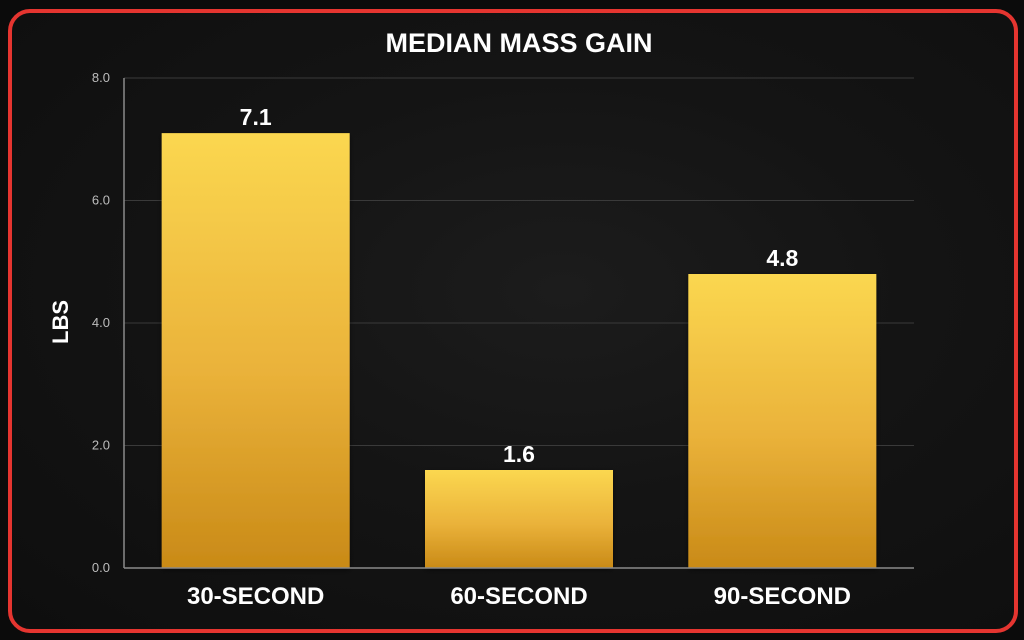 The height and width of the screenshot is (640, 1024). What do you see at coordinates (255, 350) in the screenshot?
I see `bar-30-second` at bounding box center [255, 350].